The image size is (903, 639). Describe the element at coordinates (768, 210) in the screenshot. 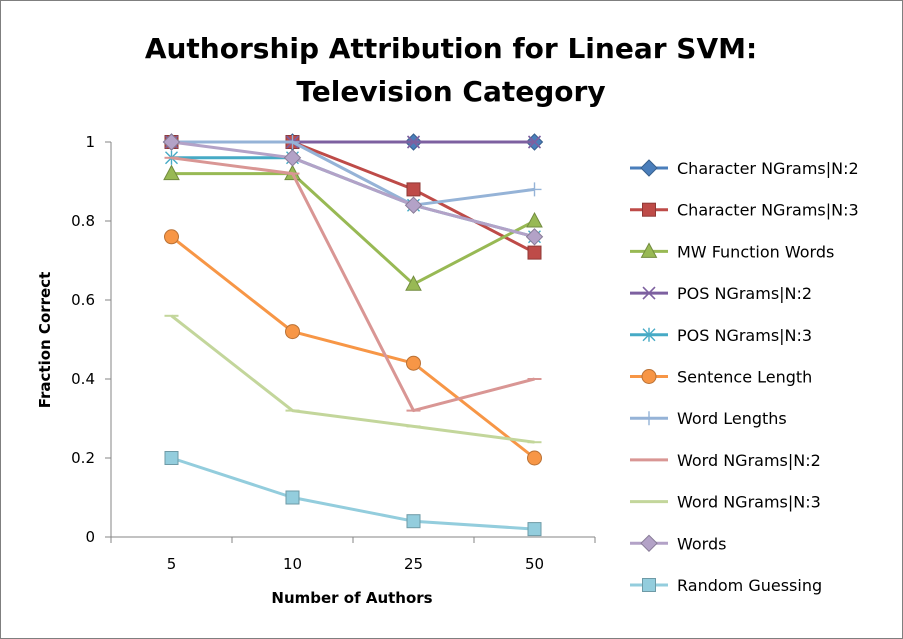

I see `legend-label: Character NGrams|N:3` at that location.